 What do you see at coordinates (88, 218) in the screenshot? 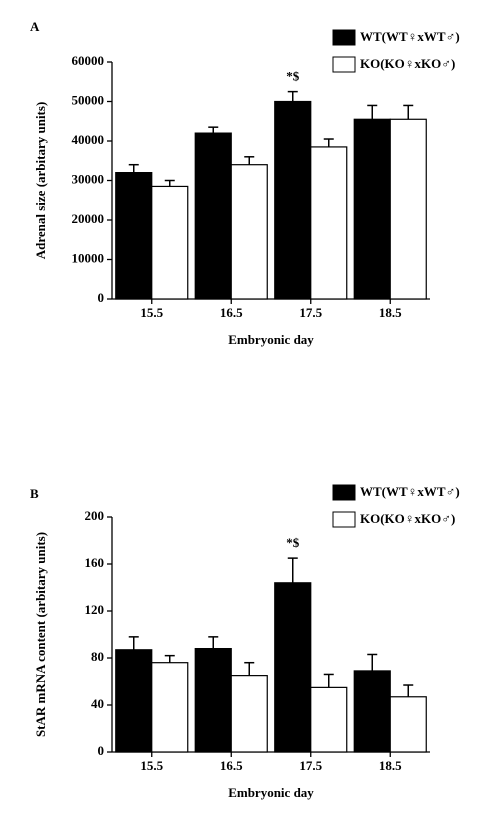
I see `y-tick-label: 20000` at bounding box center [88, 218].